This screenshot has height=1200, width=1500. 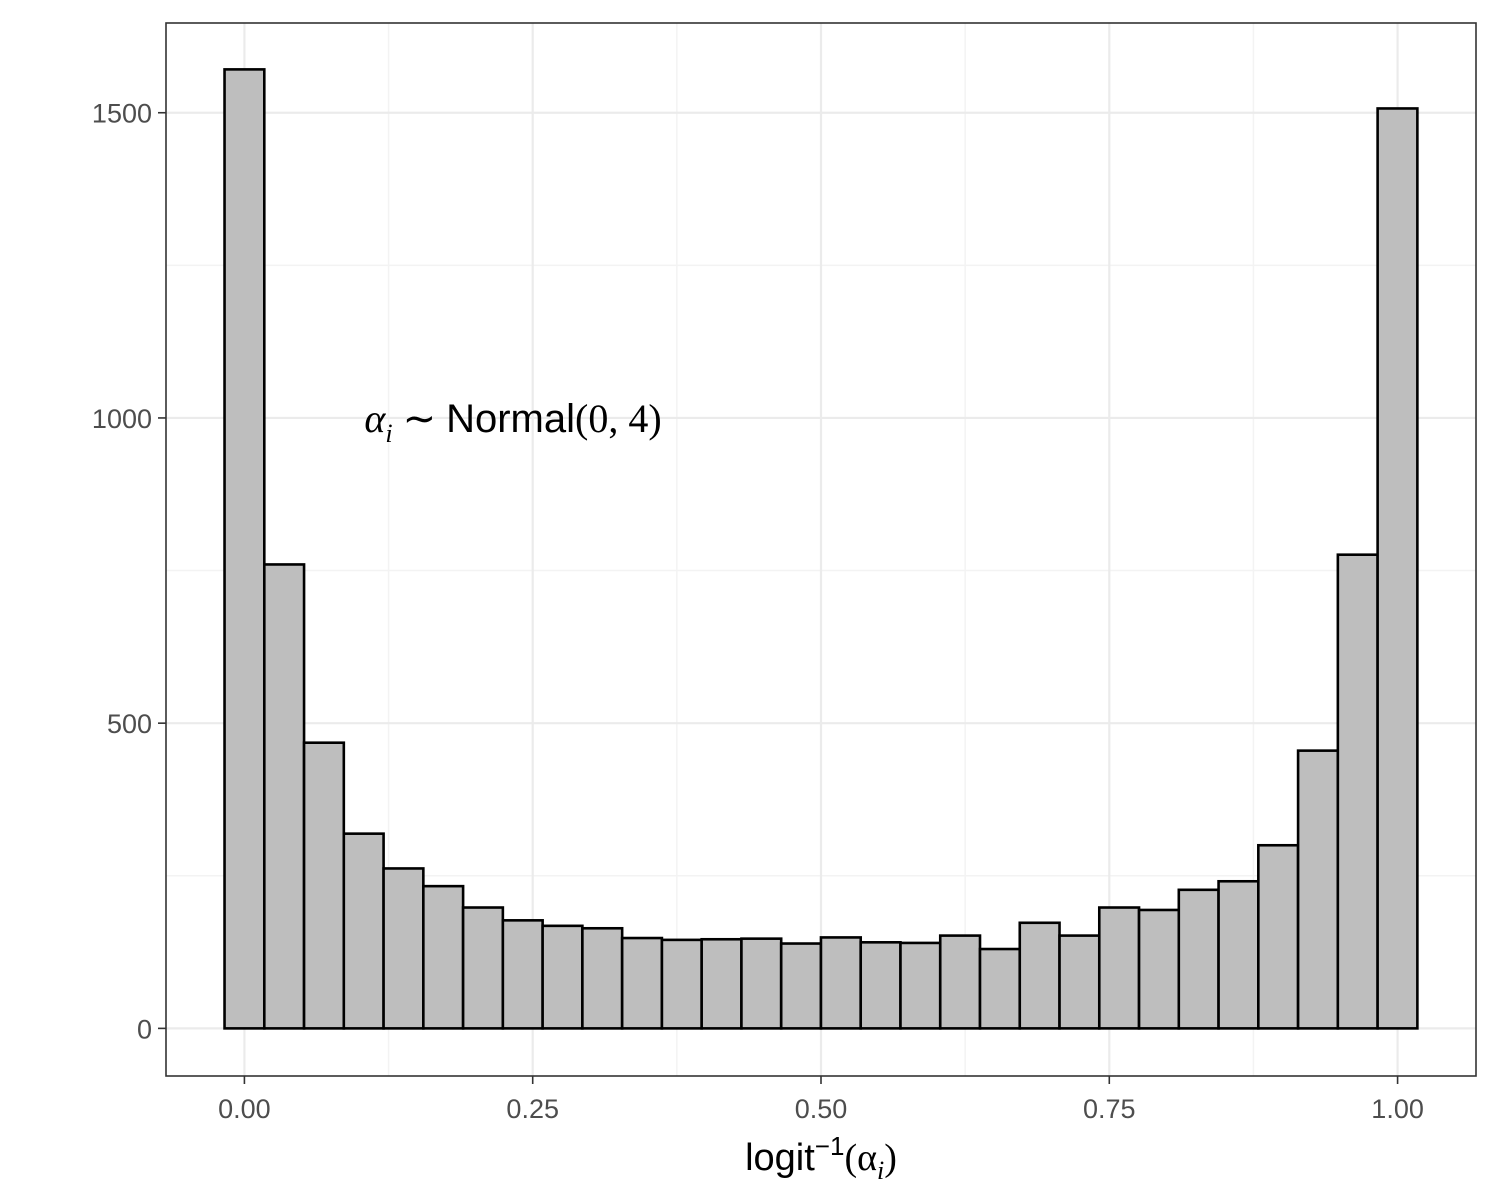 I want to click on y-tick-label: 1500, so click(x=122, y=114).